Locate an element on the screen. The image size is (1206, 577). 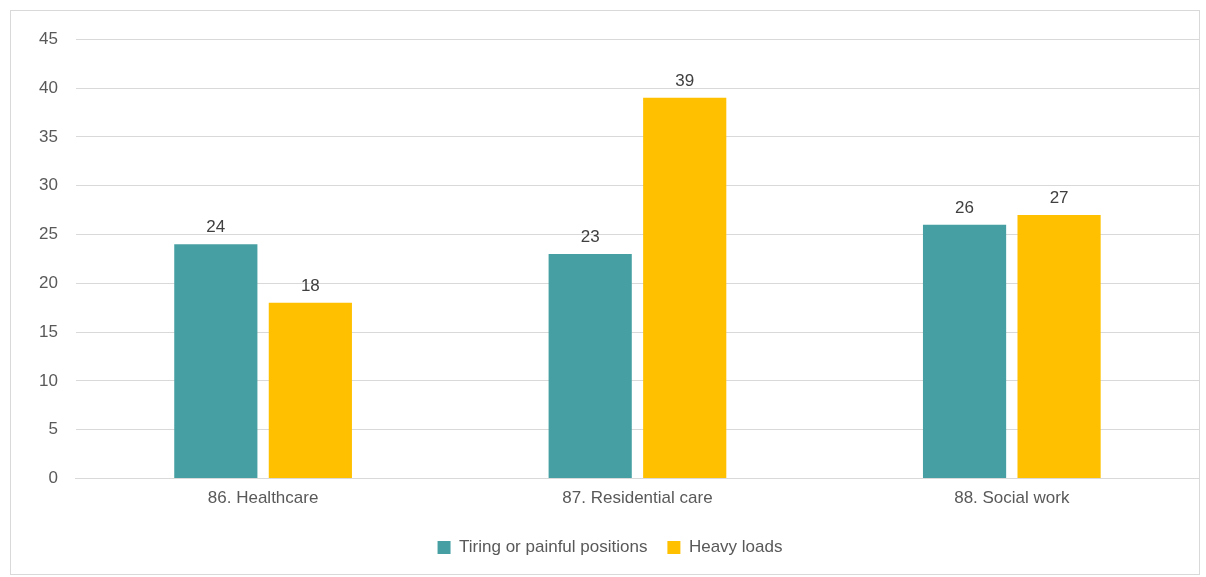
x-tick-label: 87. Residential care is located at coordinates (637, 498).